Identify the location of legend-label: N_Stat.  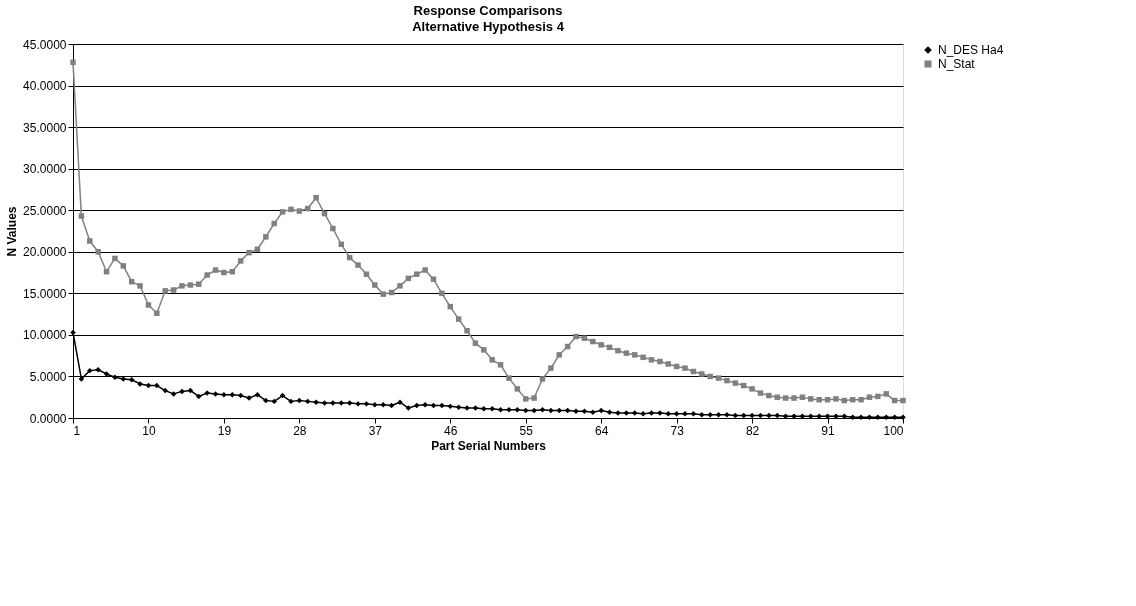
(957, 64).